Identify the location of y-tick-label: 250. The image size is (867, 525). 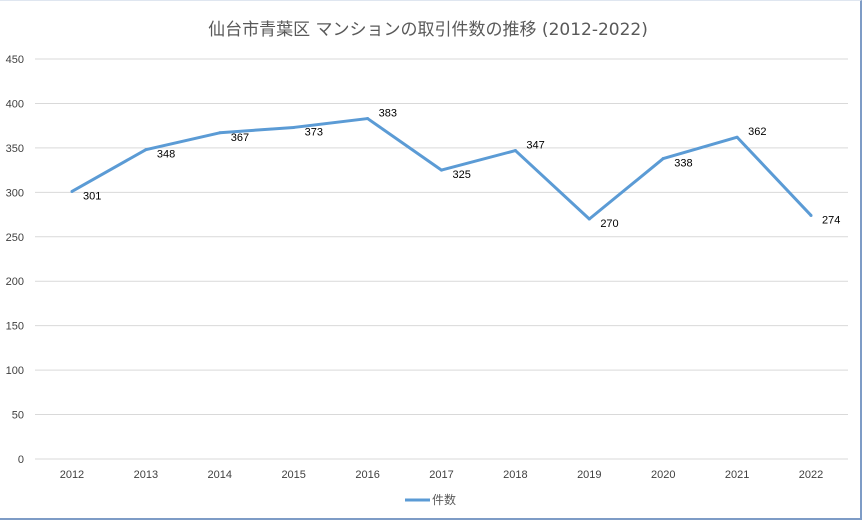
(15, 238).